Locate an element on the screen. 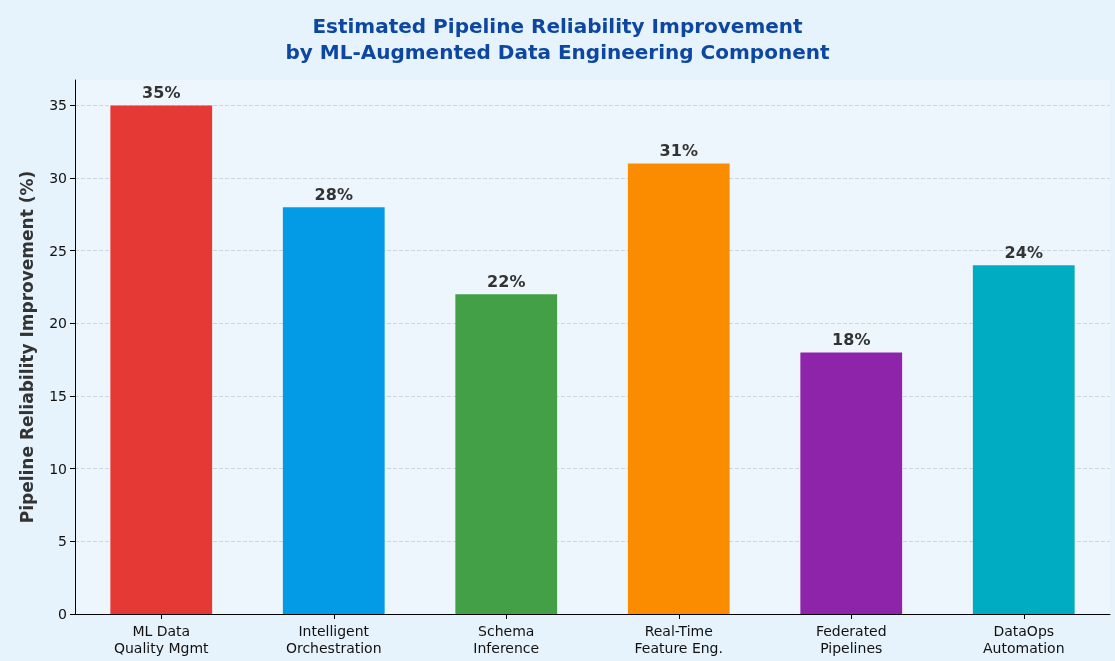 This screenshot has height=661, width=1115. data-label: 24% is located at coordinates (1023, 252).